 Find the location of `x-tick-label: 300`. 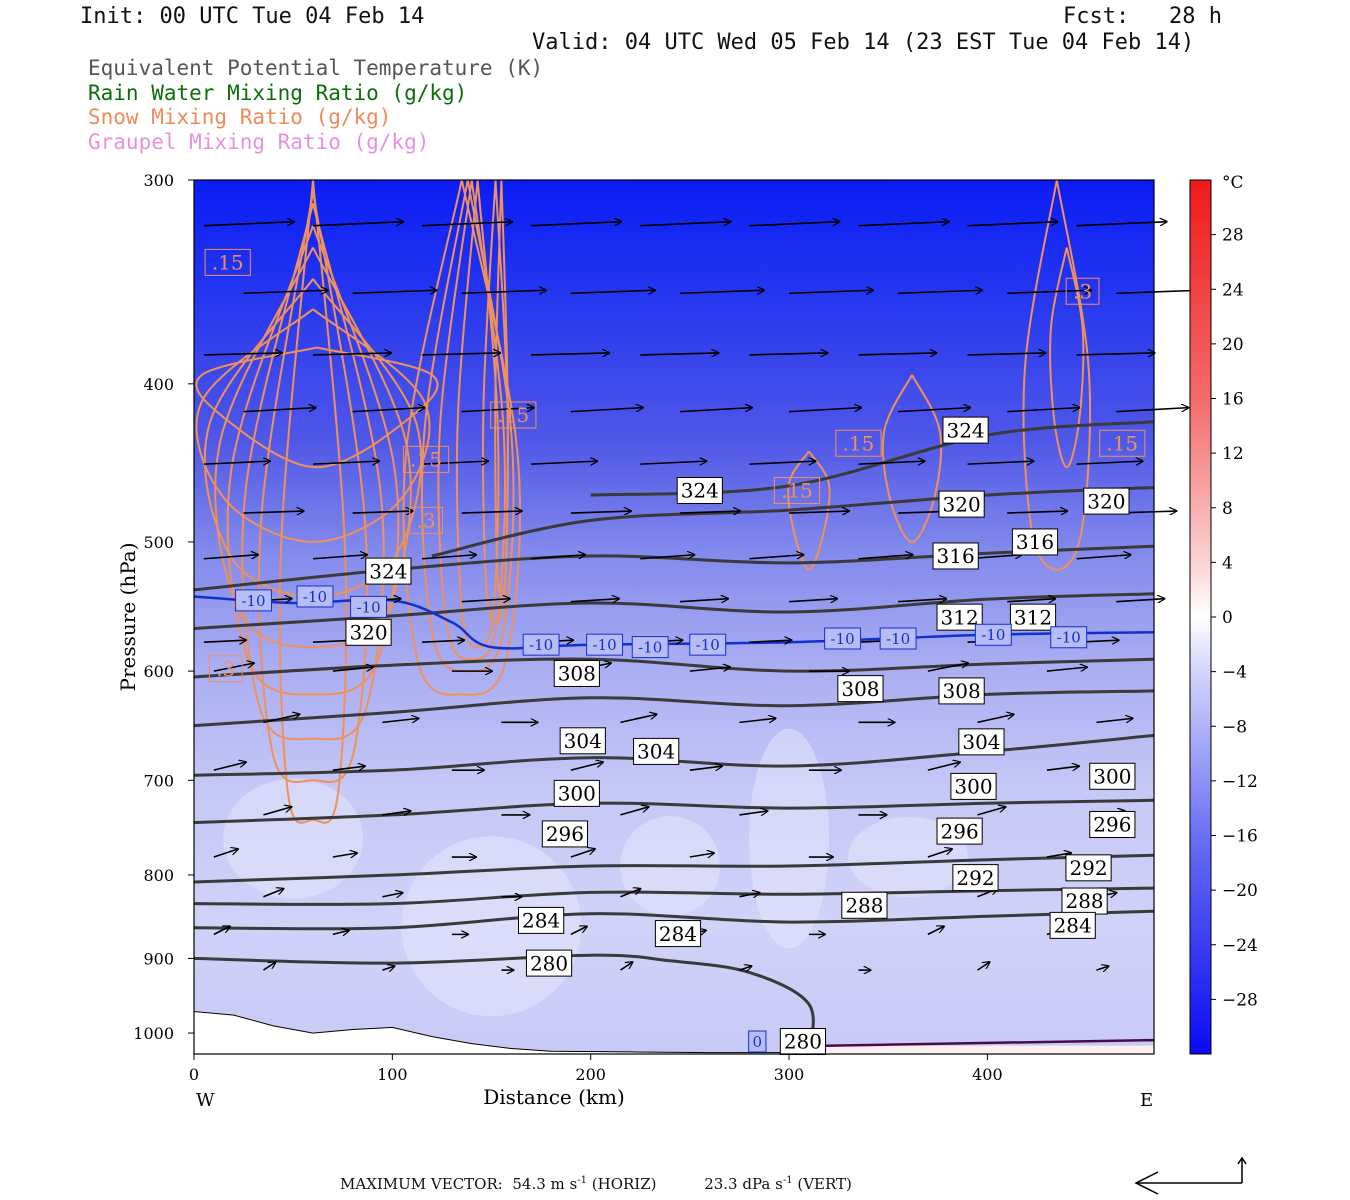

x-tick-label: 300 is located at coordinates (789, 1074).